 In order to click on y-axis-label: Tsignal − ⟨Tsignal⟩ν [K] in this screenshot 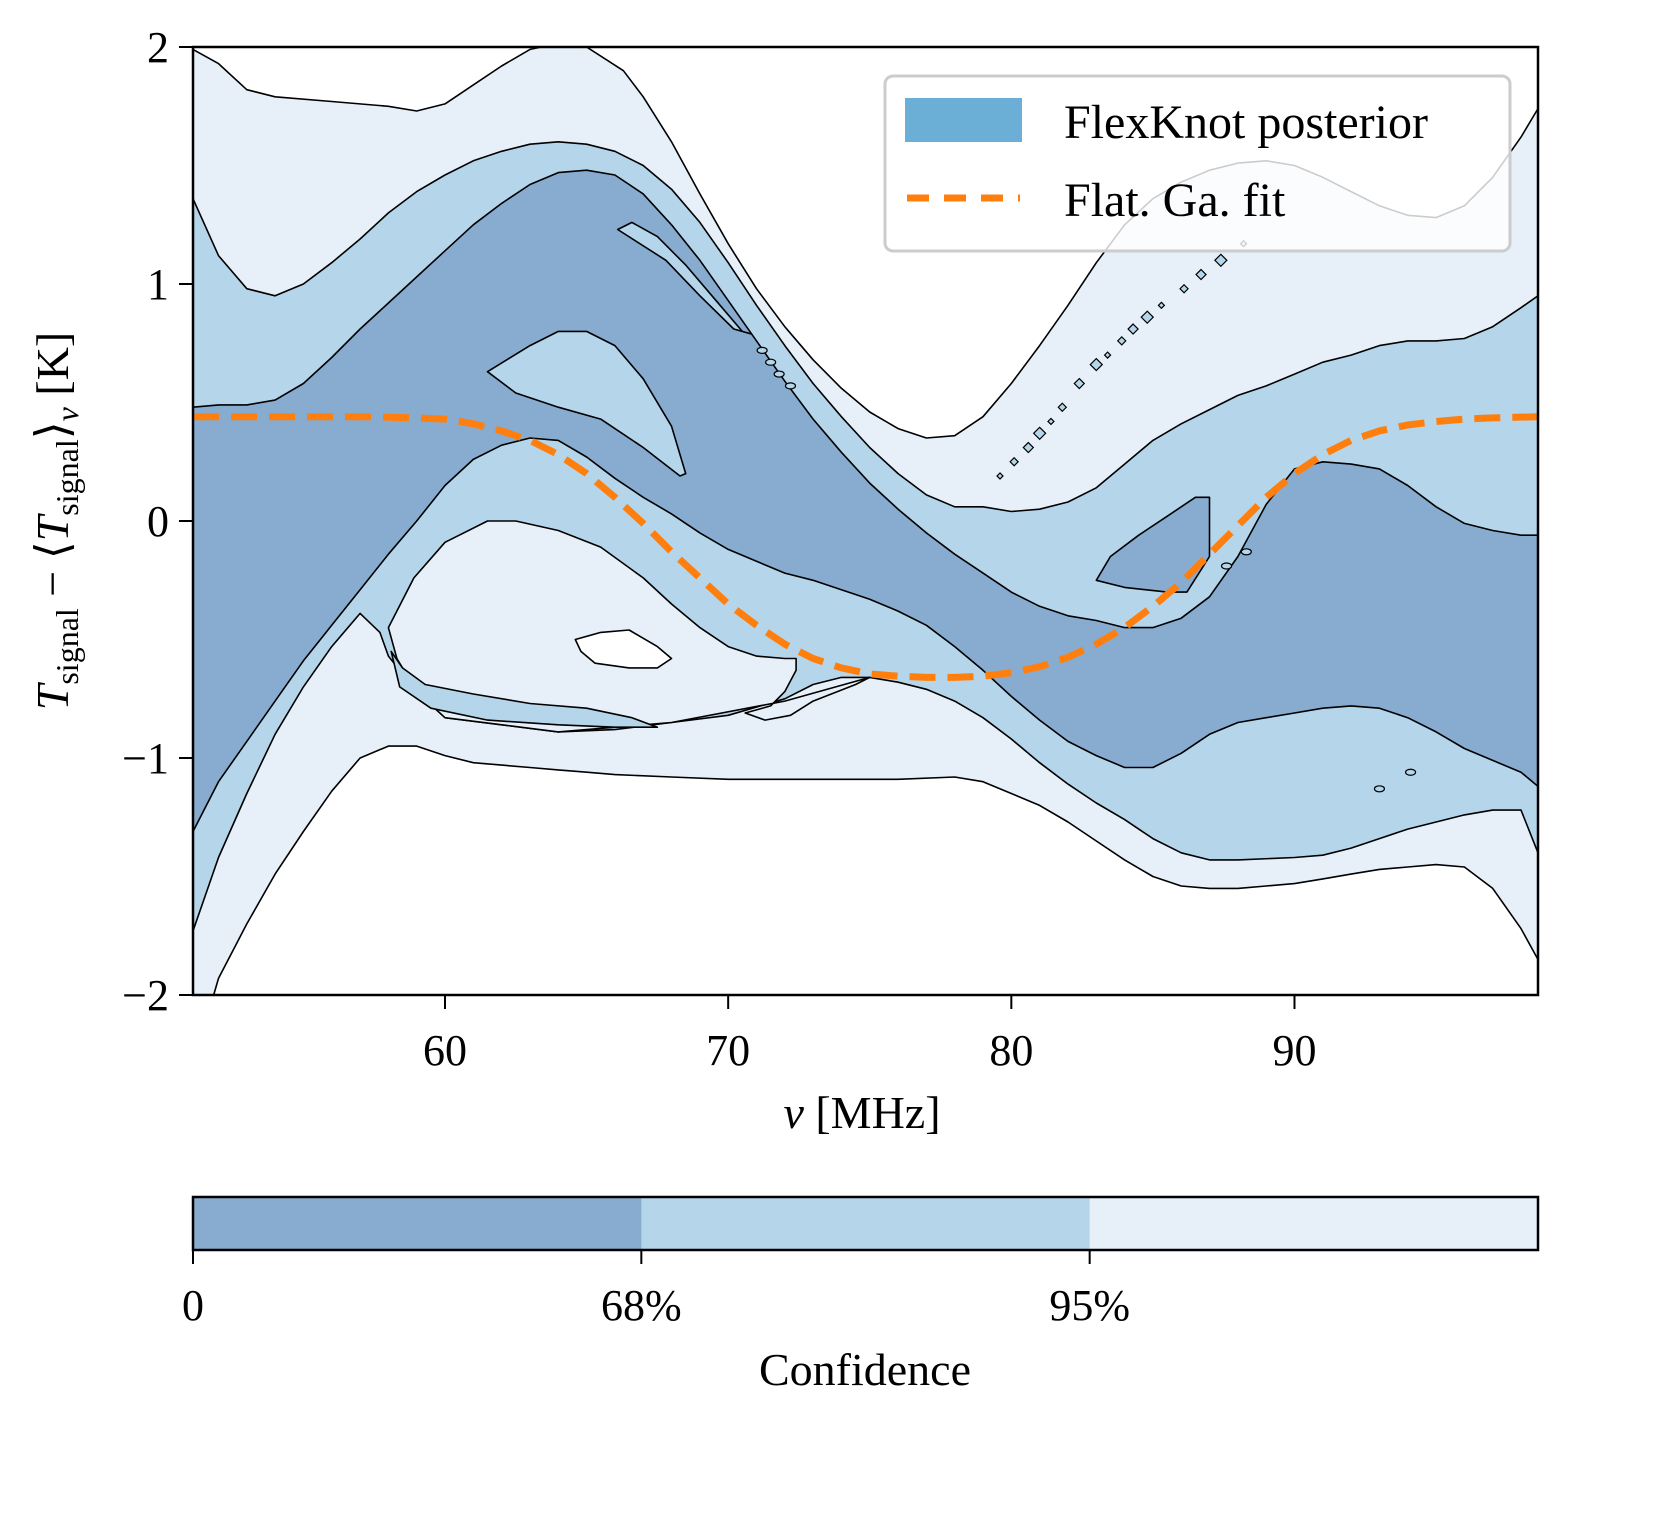, I will do `click(56, 521)`.